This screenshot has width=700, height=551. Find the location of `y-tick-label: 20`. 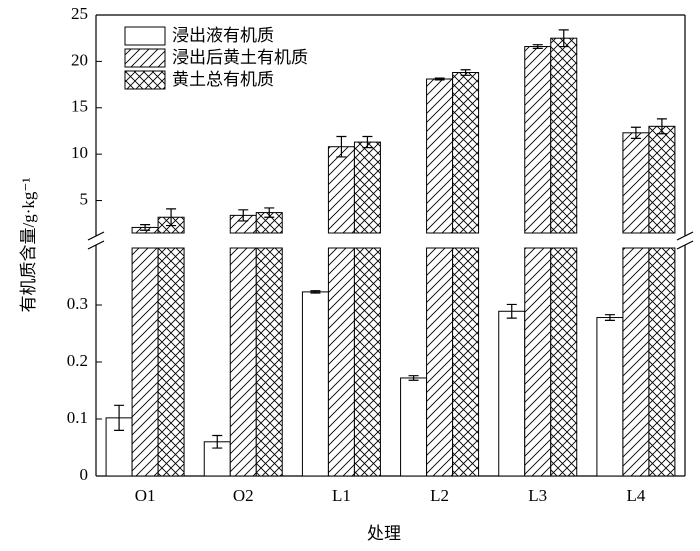

y-tick-label: 20 is located at coordinates (79, 59).